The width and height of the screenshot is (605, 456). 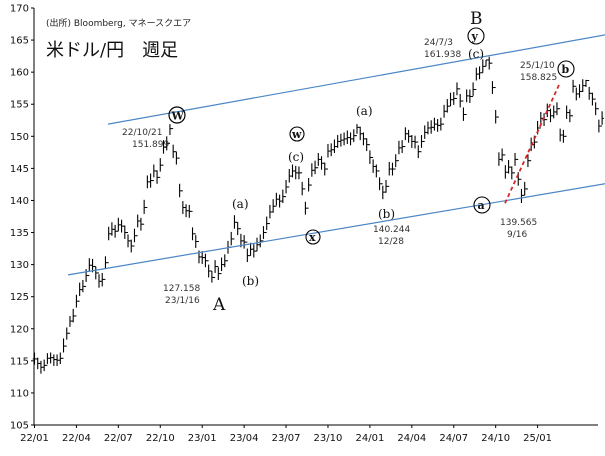 What do you see at coordinates (19, 361) in the screenshot?
I see `y-tick-label: 115` at bounding box center [19, 361].